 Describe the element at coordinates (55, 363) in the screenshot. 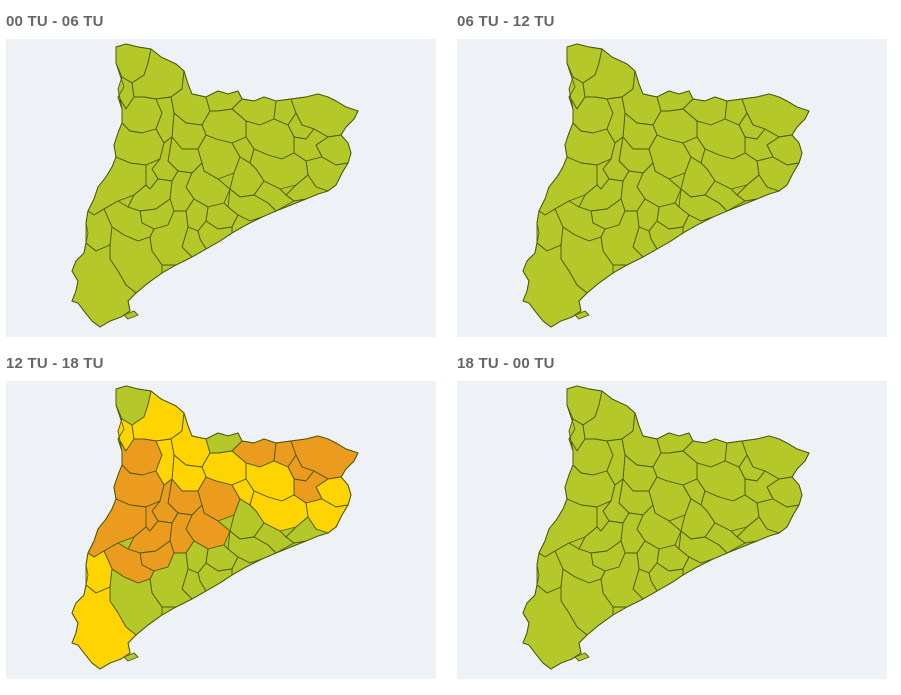

I see `panel-title-3: 12 TU - 18 TU` at that location.